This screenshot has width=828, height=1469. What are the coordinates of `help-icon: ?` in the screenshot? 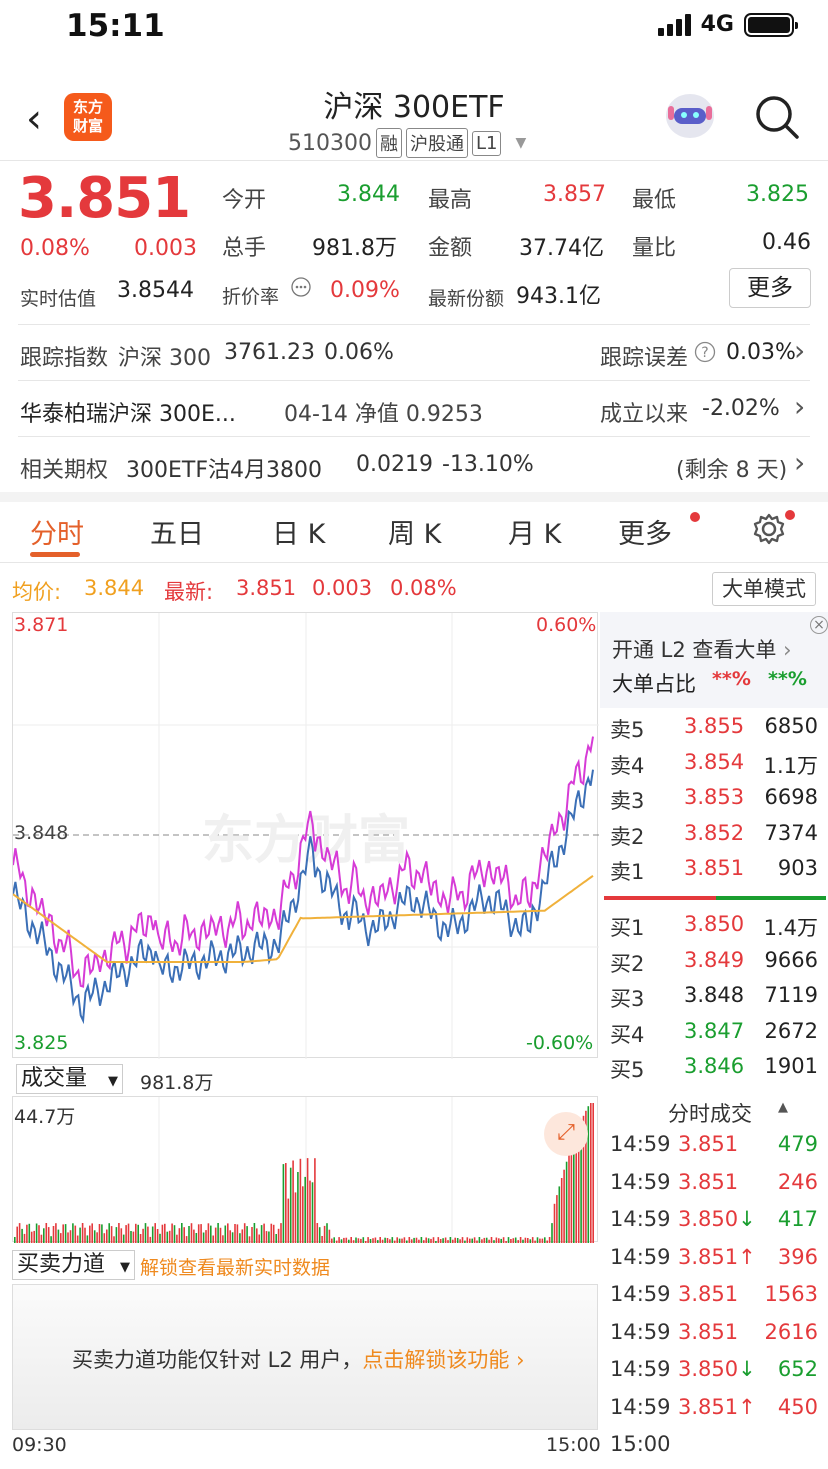 It's located at (705, 352).